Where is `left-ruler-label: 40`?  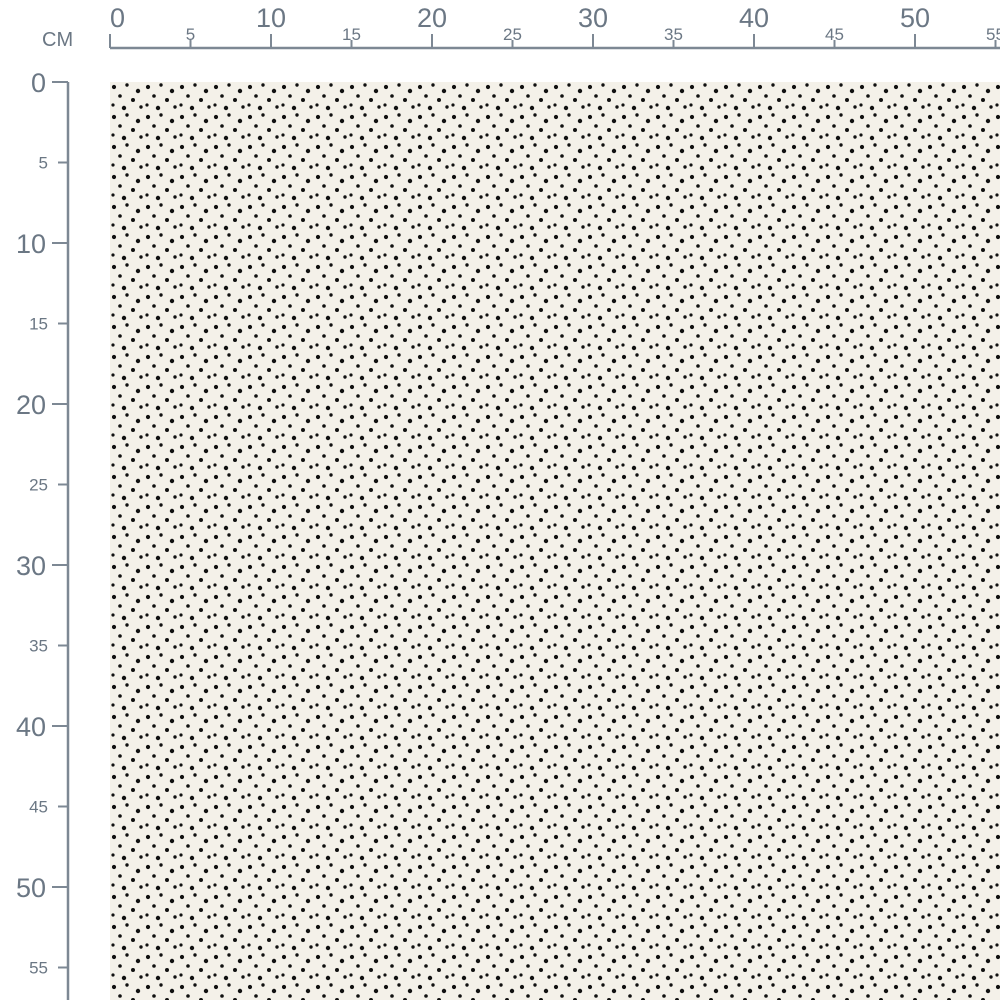 left-ruler-label: 40 is located at coordinates (31, 727).